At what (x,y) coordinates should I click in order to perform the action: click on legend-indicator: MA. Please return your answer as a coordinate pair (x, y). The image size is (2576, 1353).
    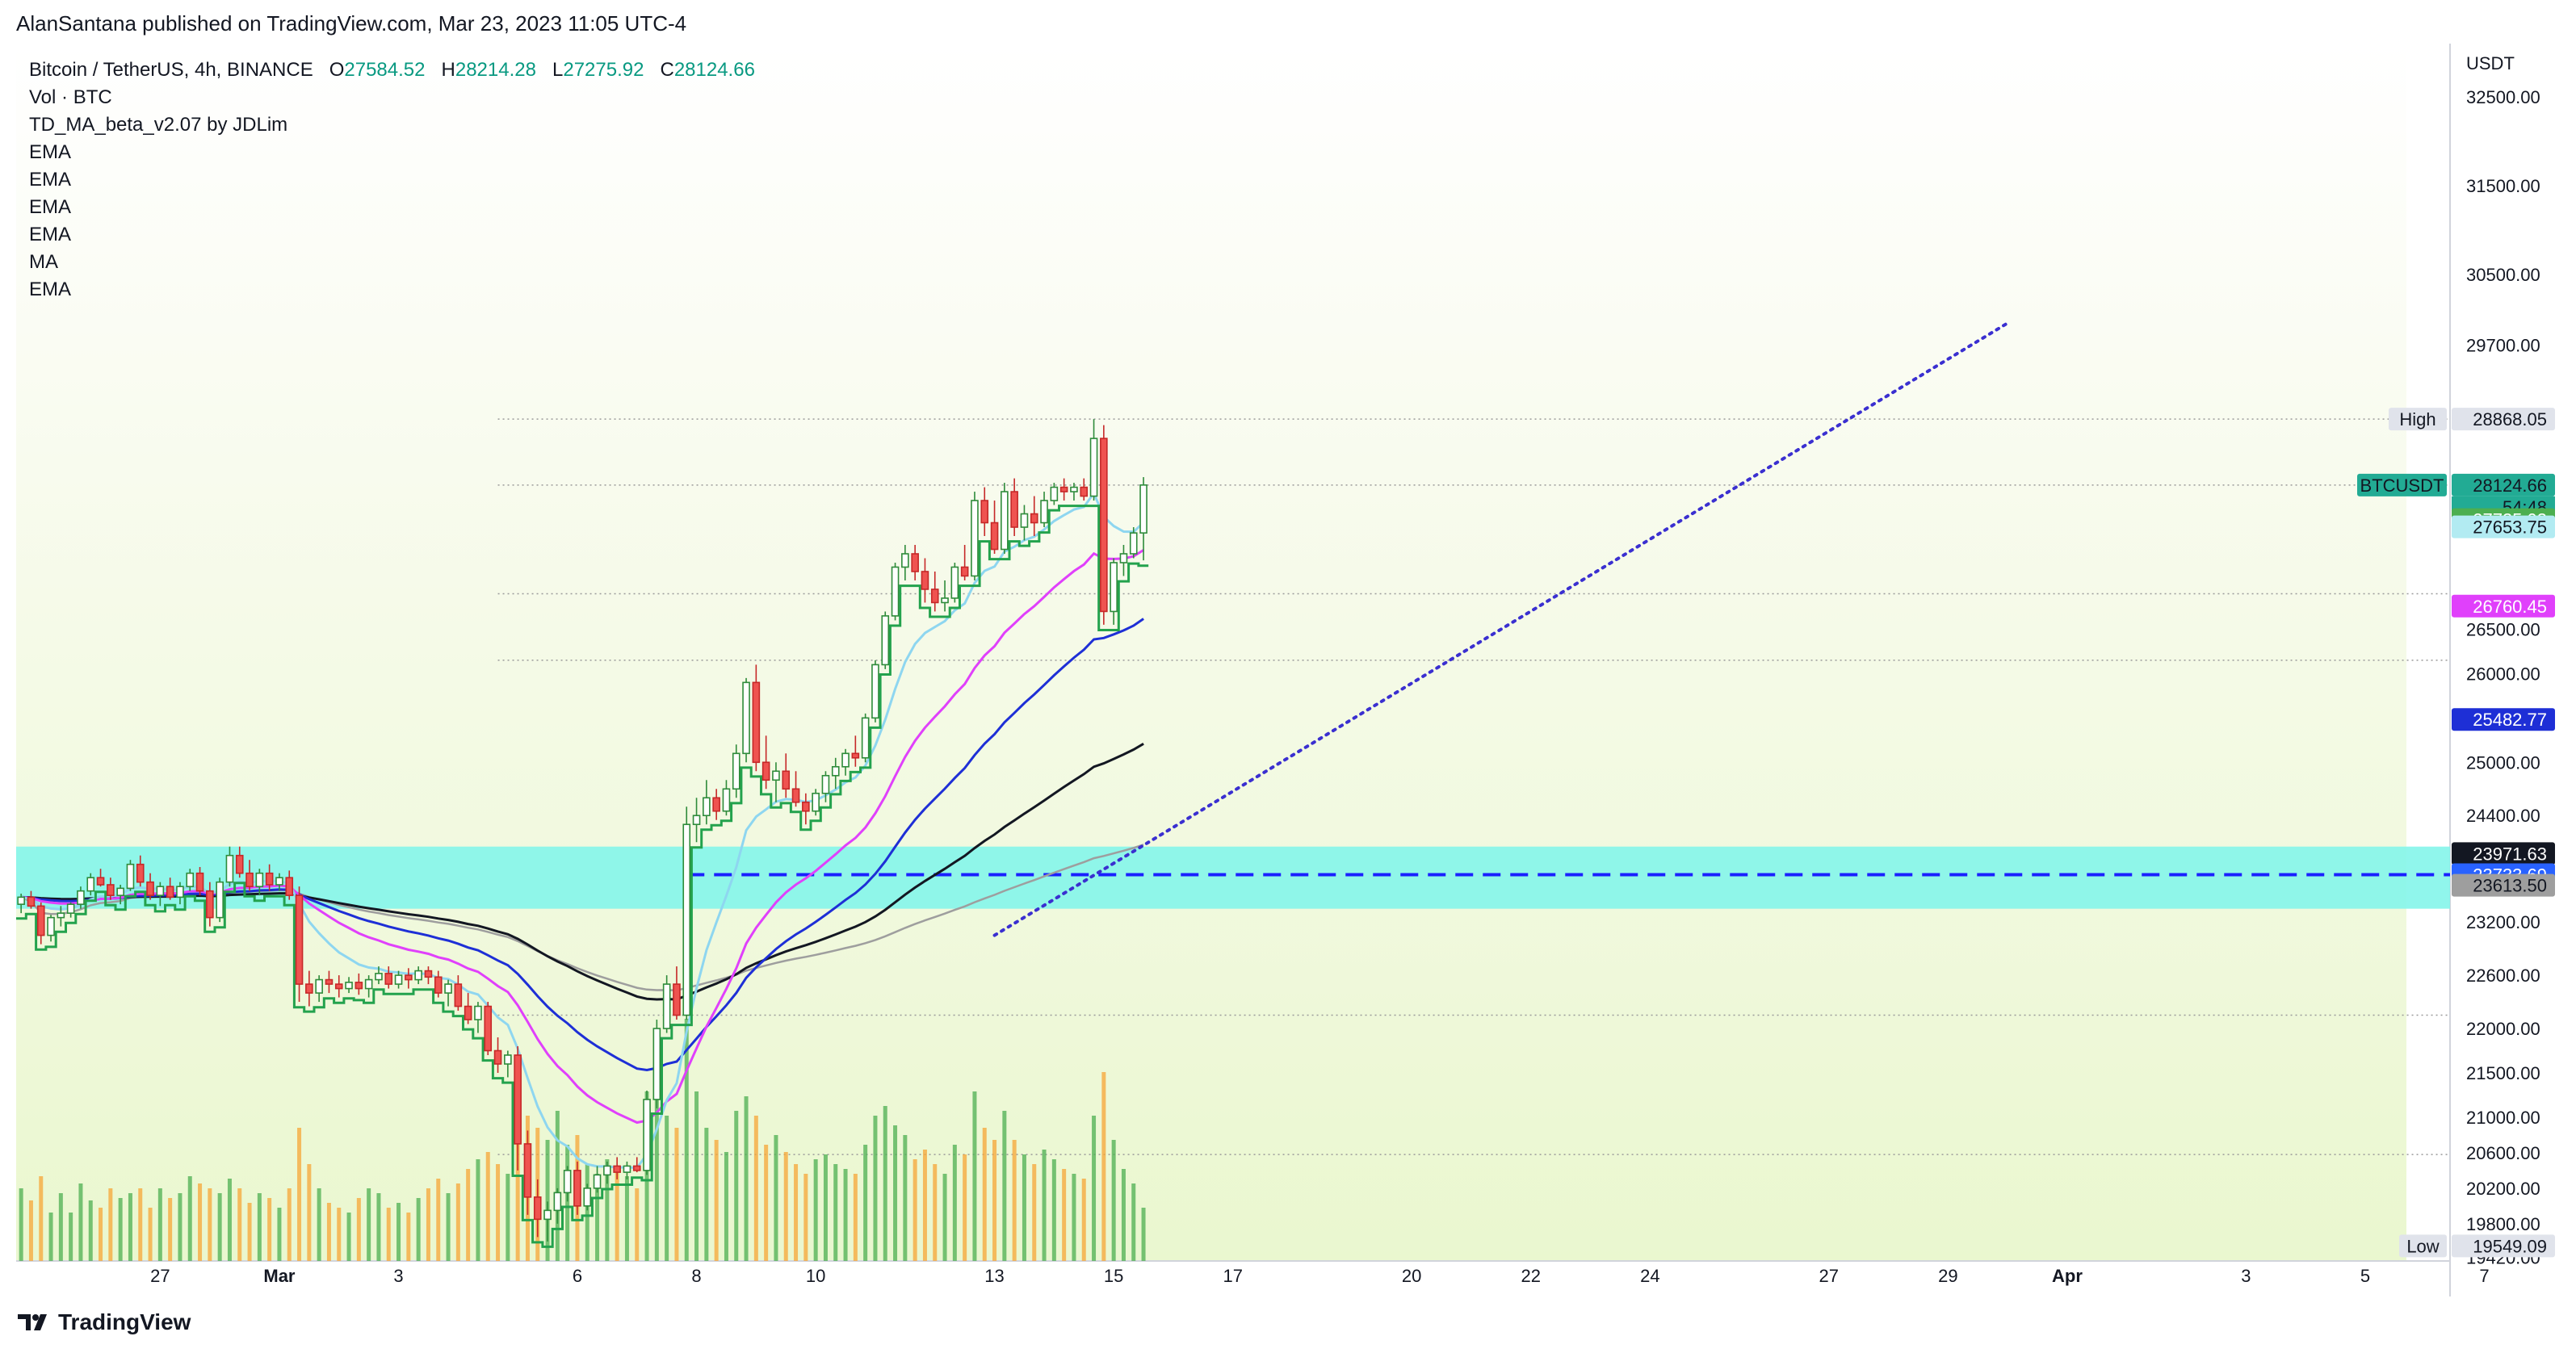
    Looking at the image, I should click on (43, 262).